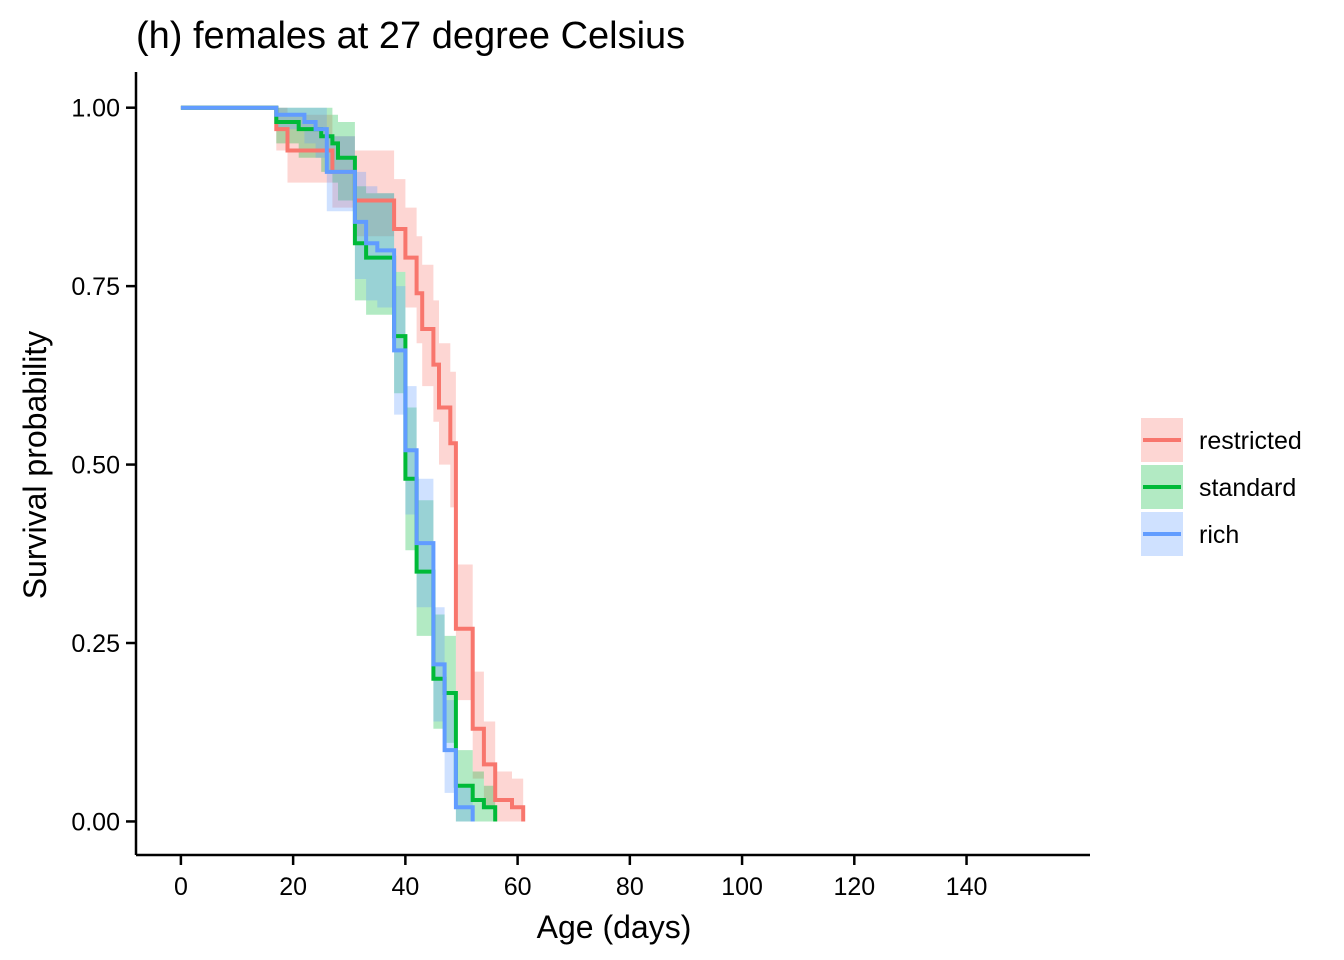 This screenshot has width=1344, height=960. I want to click on x-tick-label: 40, so click(405, 887).